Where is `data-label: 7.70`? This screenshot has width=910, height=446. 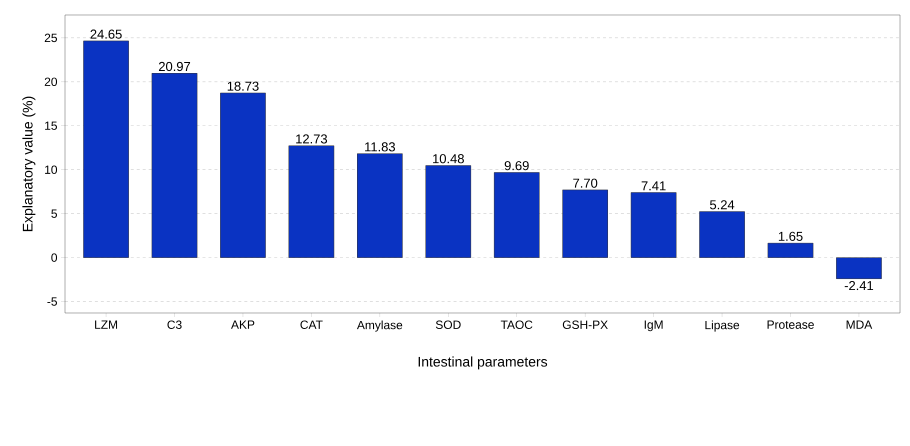 data-label: 7.70 is located at coordinates (585, 183).